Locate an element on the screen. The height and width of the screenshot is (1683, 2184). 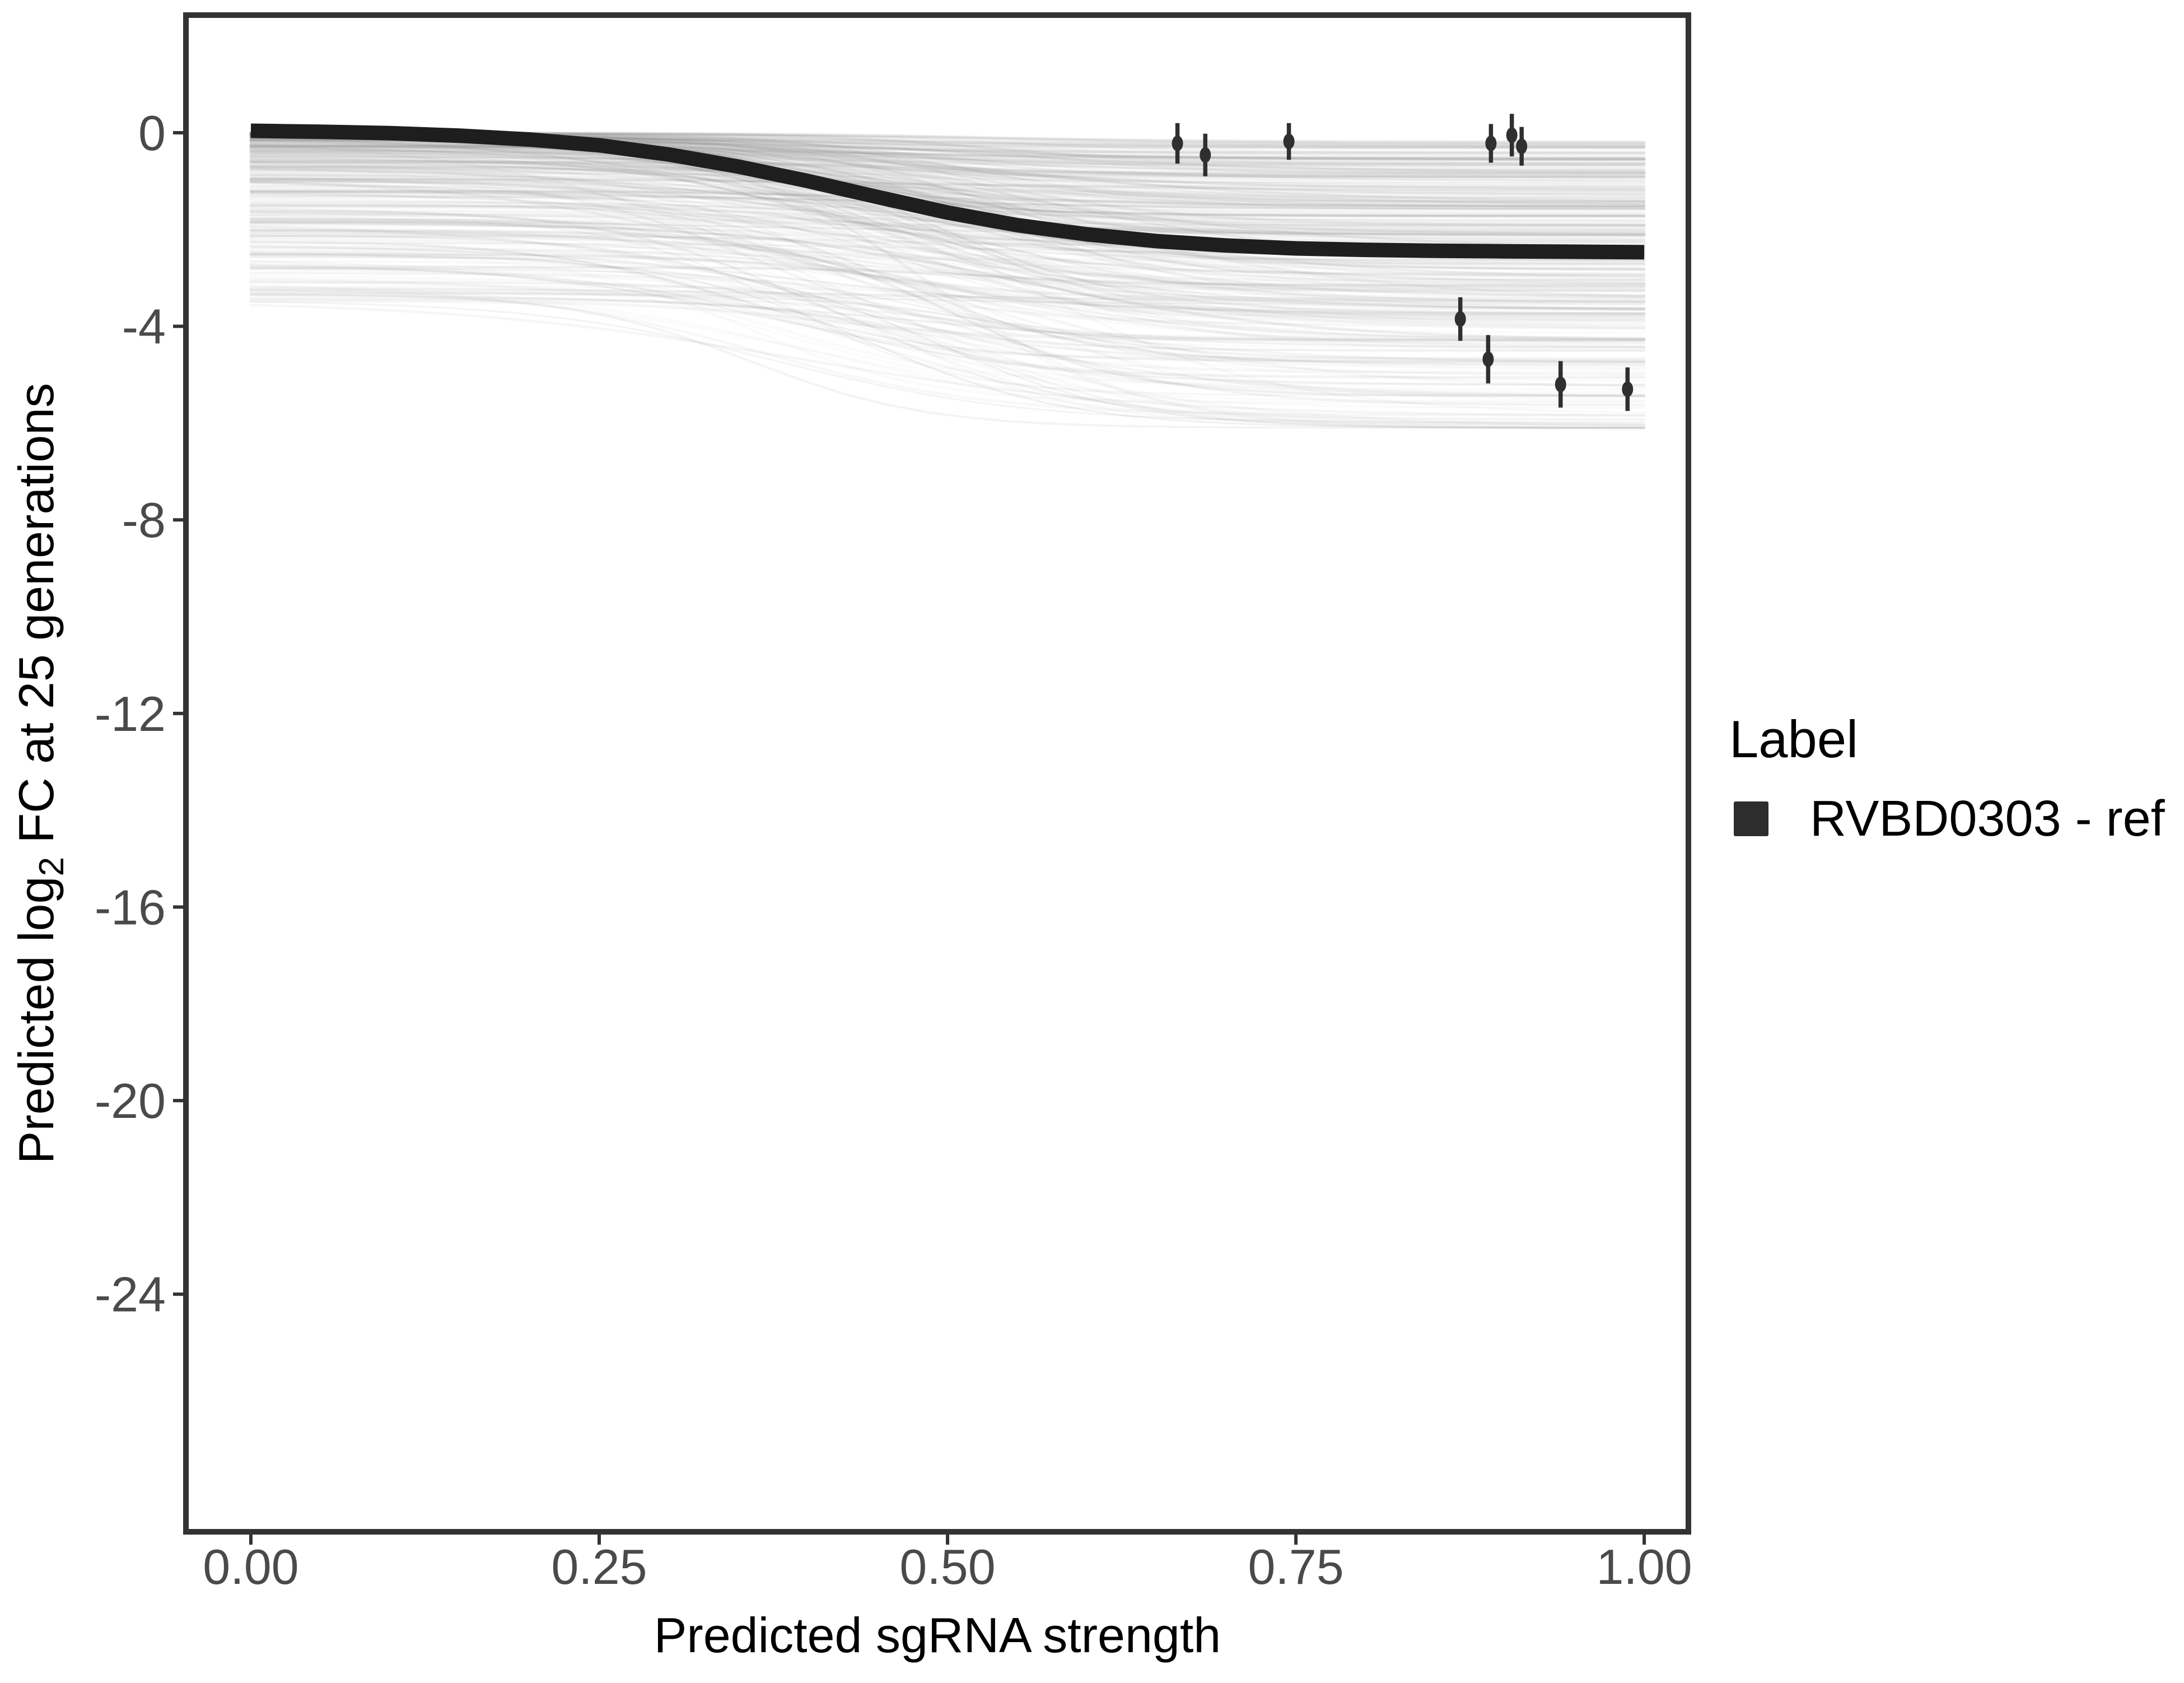
x-tick-label: 0.75 is located at coordinates (1296, 1567).